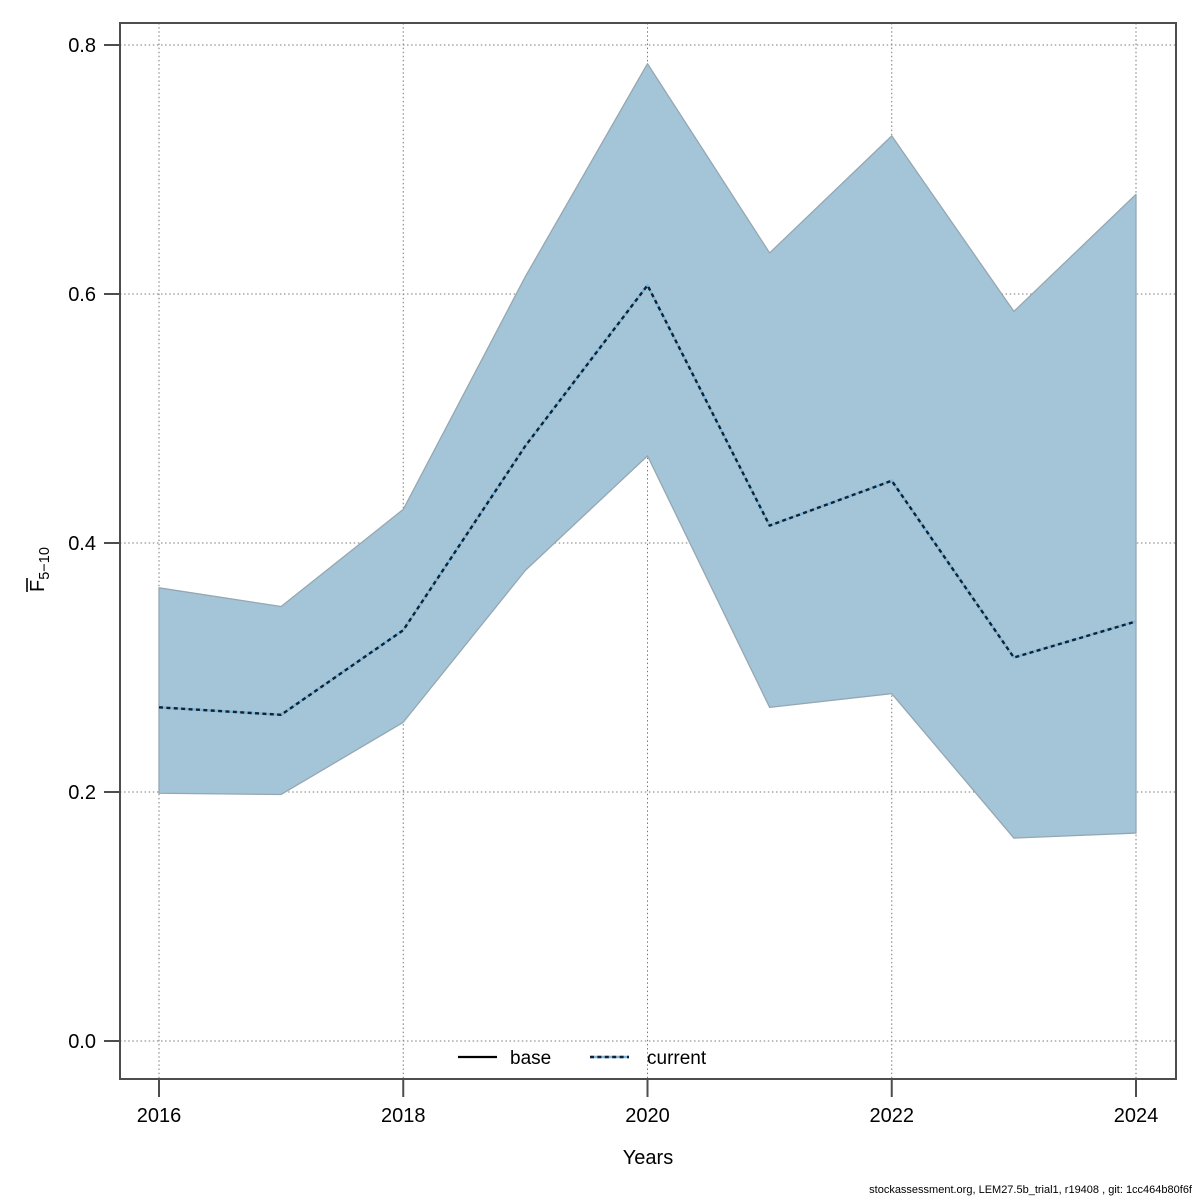 The height and width of the screenshot is (1200, 1200). Describe the element at coordinates (159, 1116) in the screenshot. I see `x-tick-label: 2016` at that location.